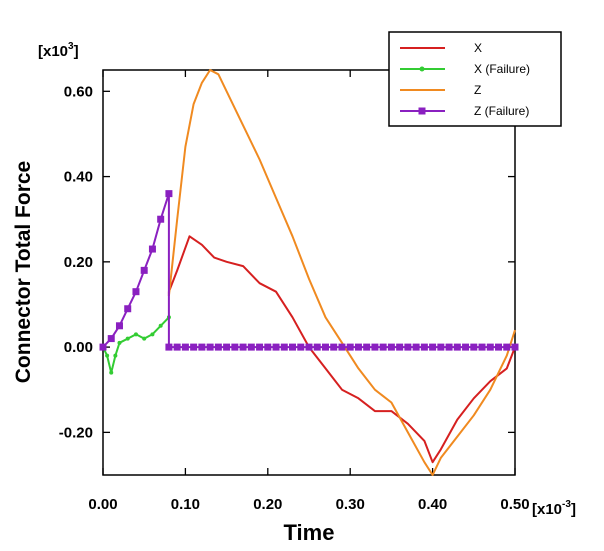 This screenshot has height=551, width=604. I want to click on legend-label-x-failure: X (Failure), so click(502, 69).